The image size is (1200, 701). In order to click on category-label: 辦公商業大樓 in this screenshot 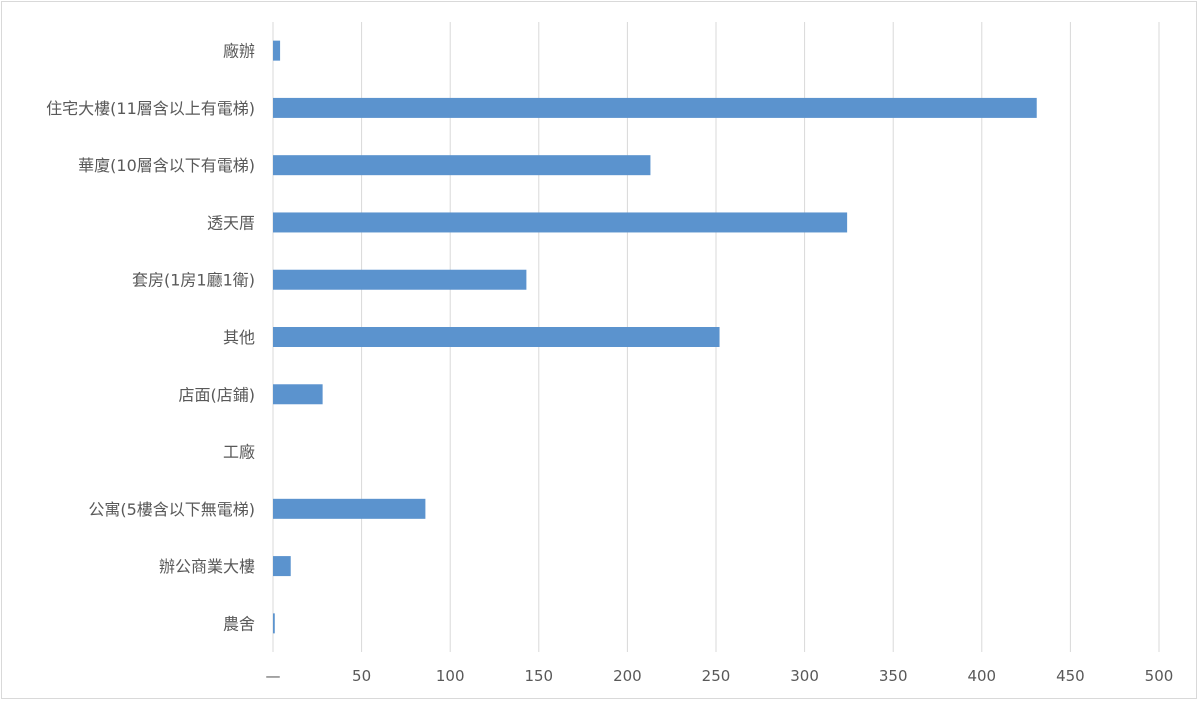, I will do `click(207, 566)`.